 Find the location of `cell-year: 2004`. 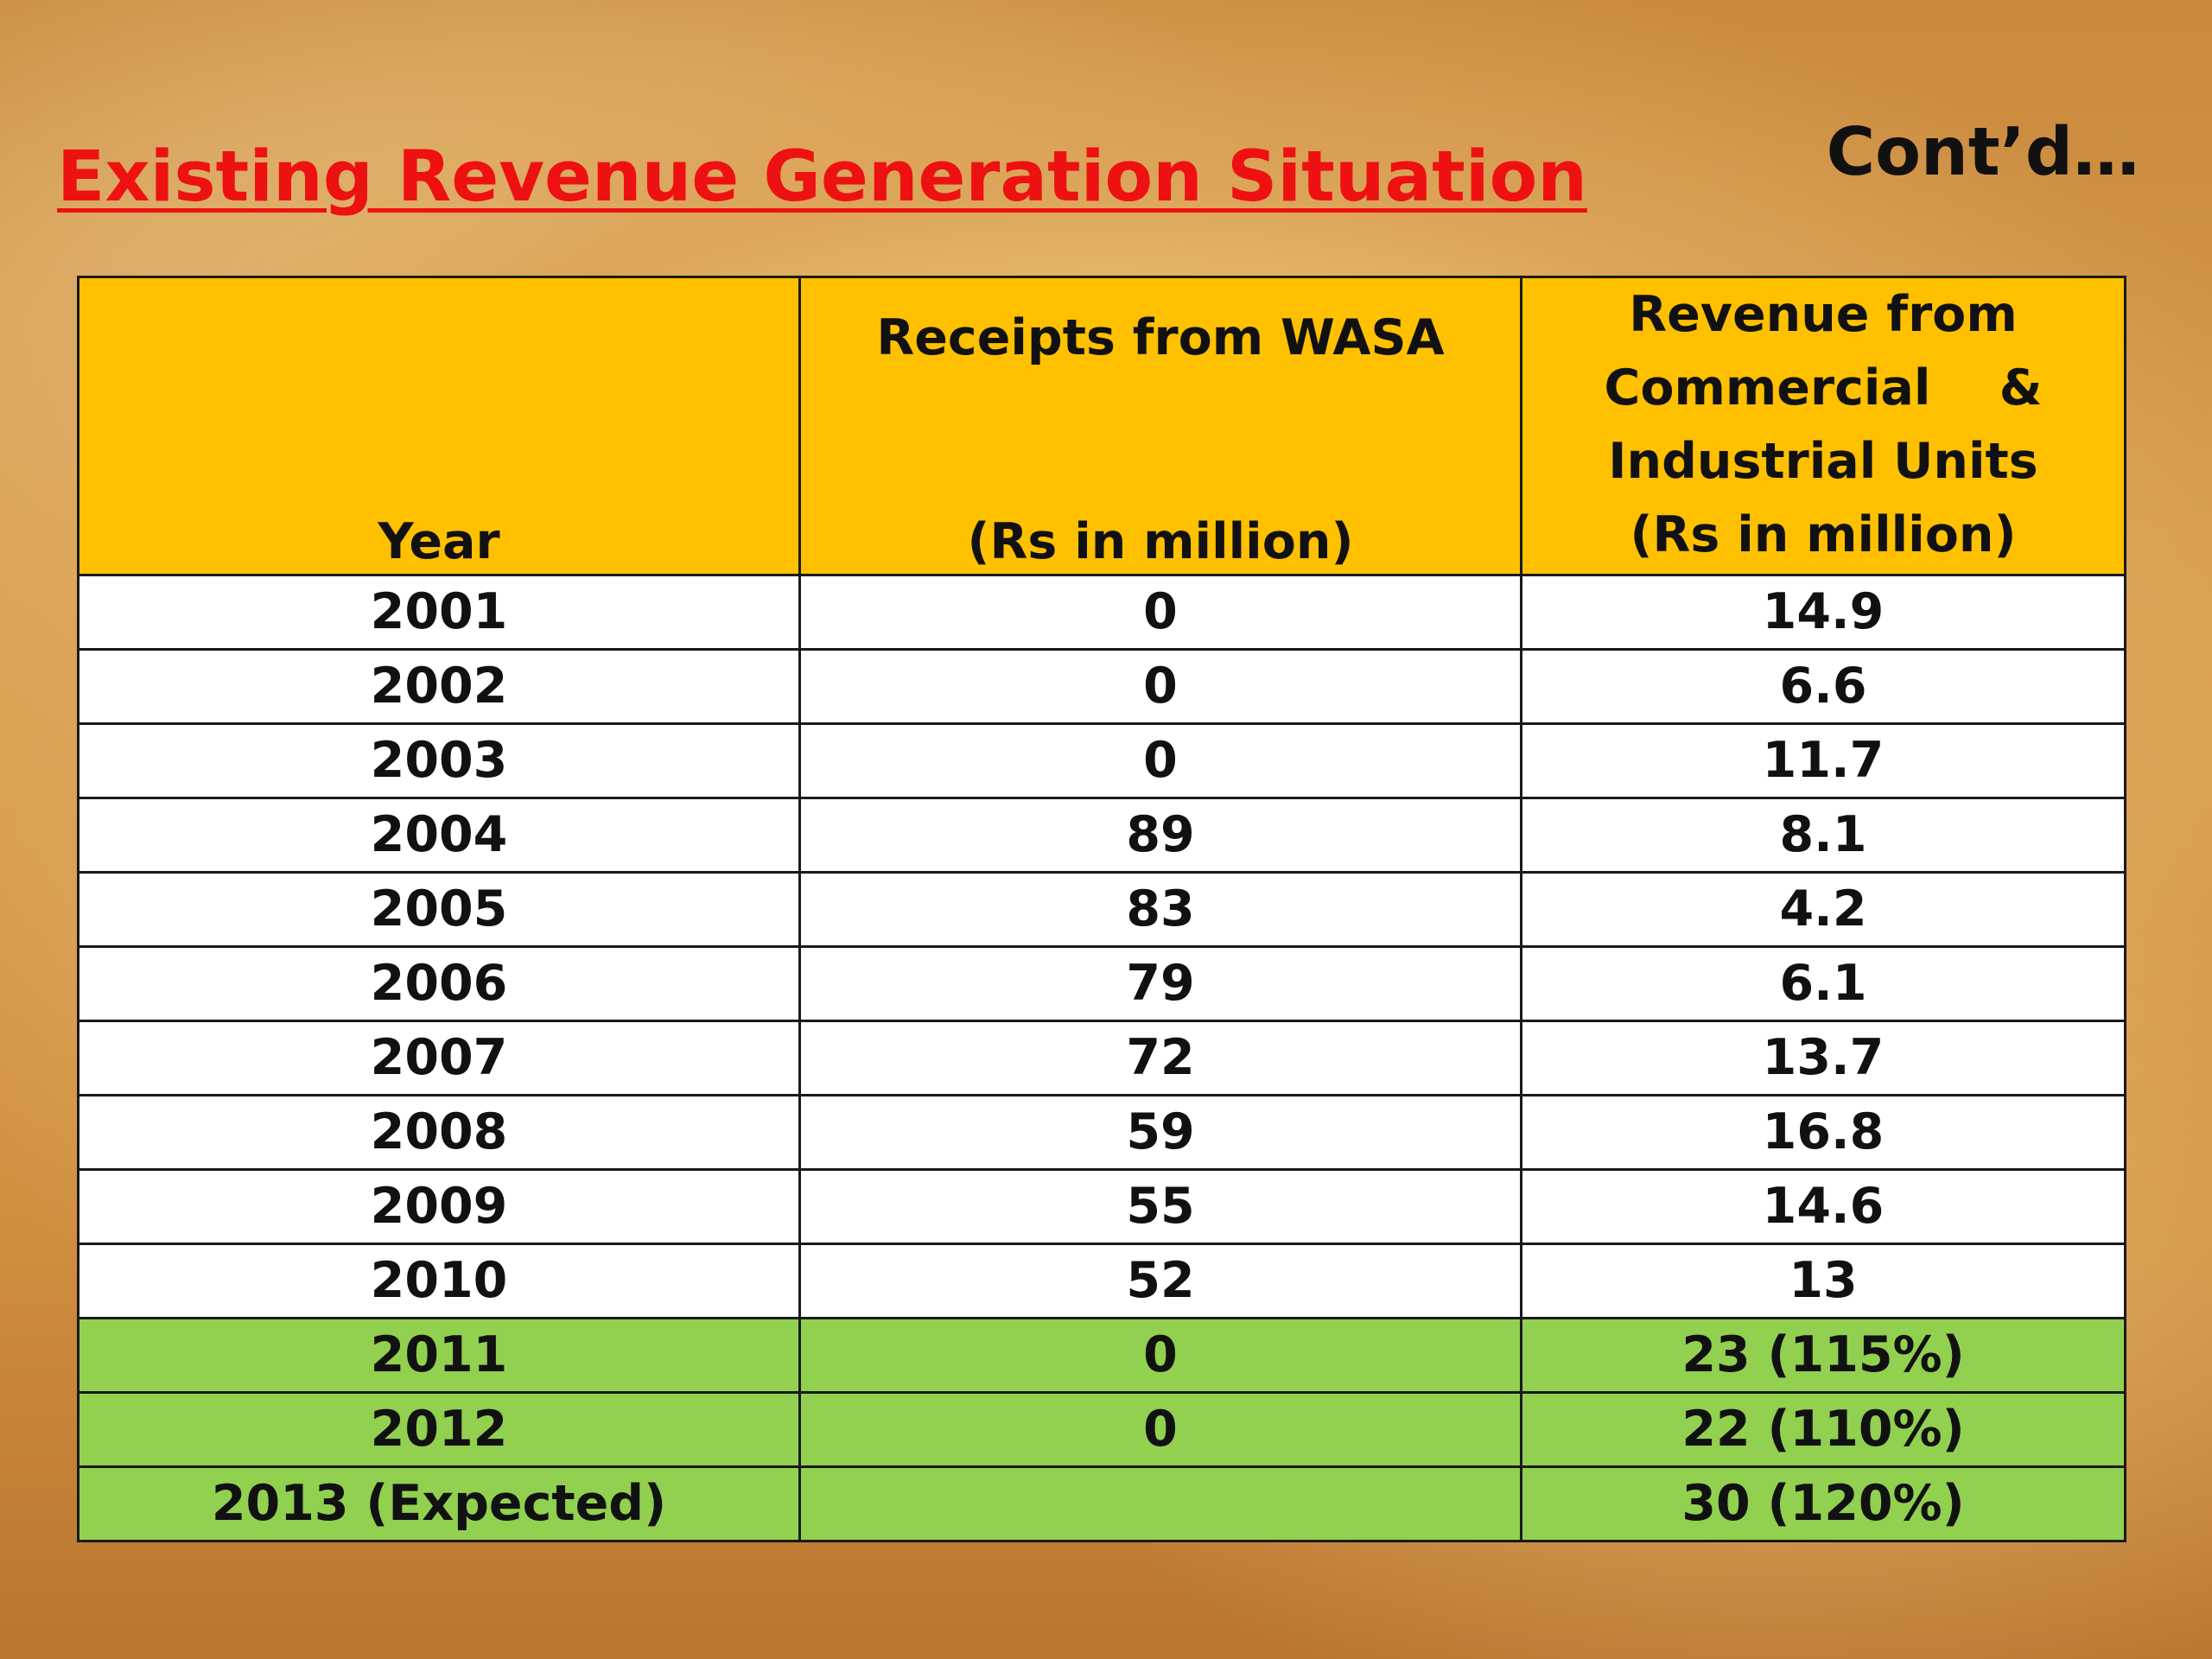

cell-year: 2004 is located at coordinates (439, 835).